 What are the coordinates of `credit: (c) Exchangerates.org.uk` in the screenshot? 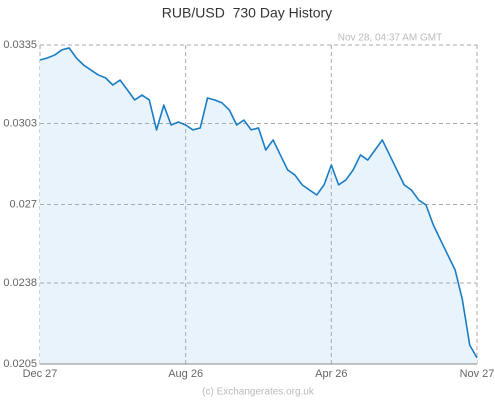 It's located at (258, 392).